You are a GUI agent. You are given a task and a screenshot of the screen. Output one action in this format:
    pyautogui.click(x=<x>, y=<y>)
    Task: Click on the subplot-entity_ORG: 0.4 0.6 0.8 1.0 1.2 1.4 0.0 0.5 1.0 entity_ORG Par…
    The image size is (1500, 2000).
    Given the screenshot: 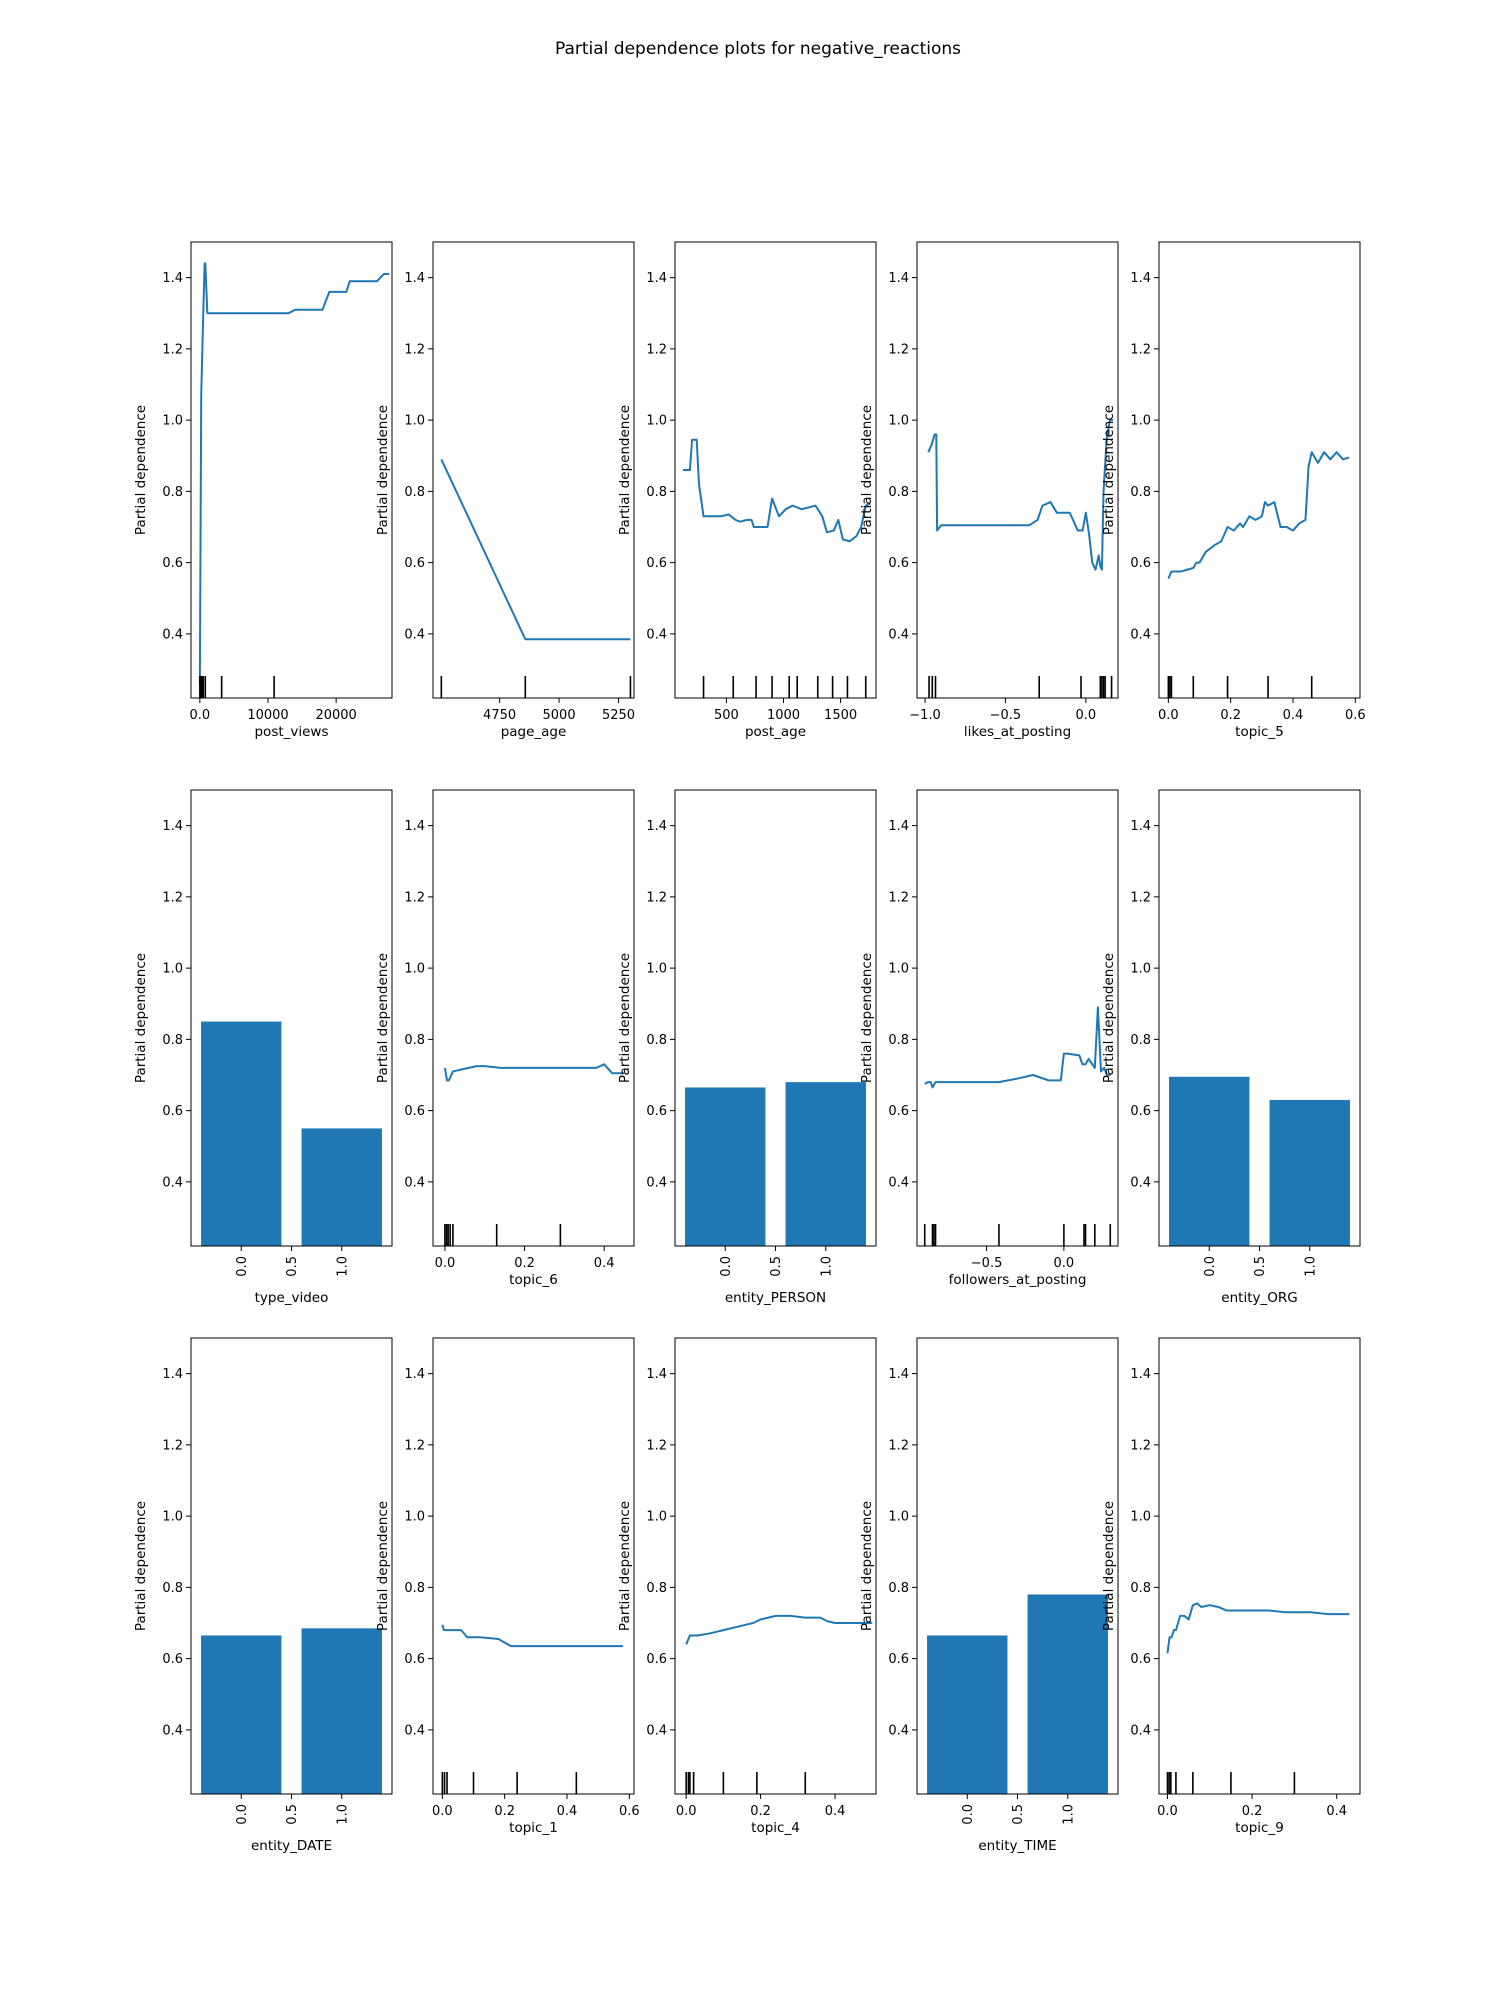 What is the action you would take?
    pyautogui.click(x=1231, y=1047)
    